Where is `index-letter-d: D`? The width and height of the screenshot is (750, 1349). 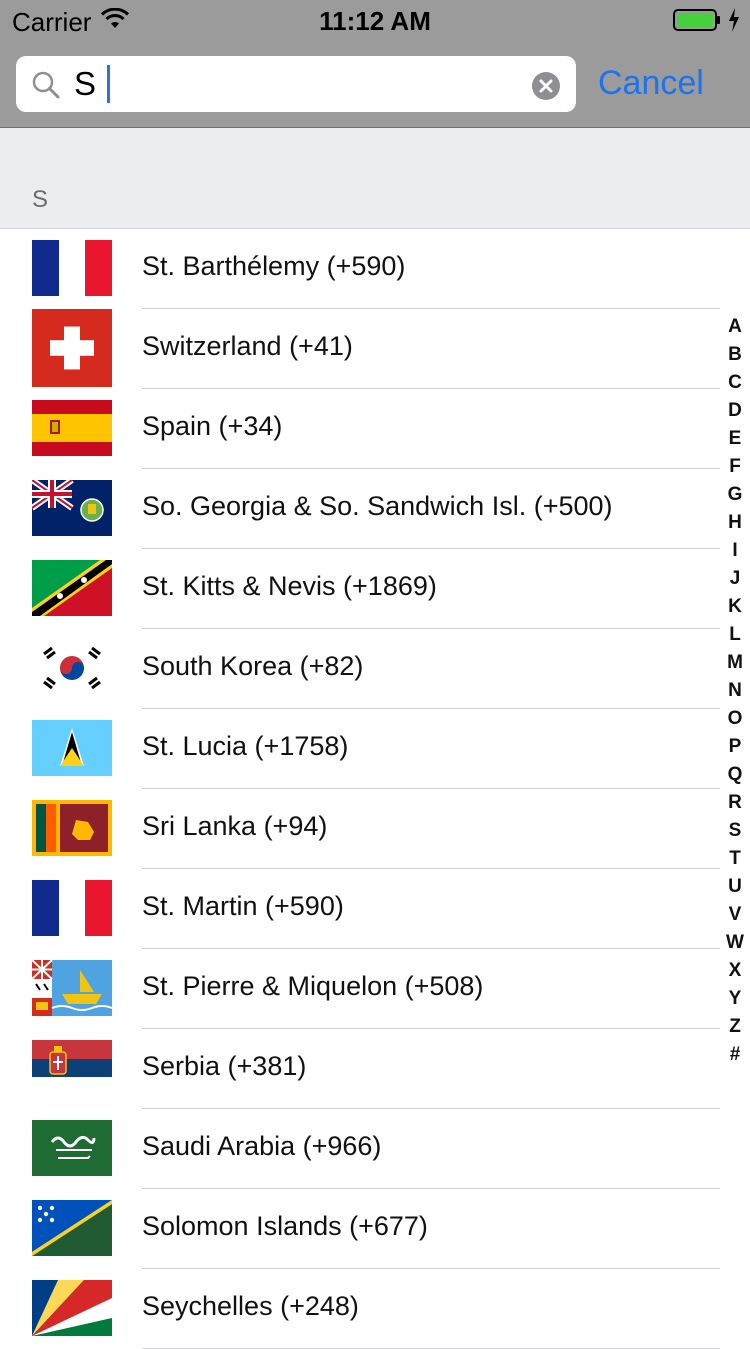
index-letter-d: D is located at coordinates (735, 410).